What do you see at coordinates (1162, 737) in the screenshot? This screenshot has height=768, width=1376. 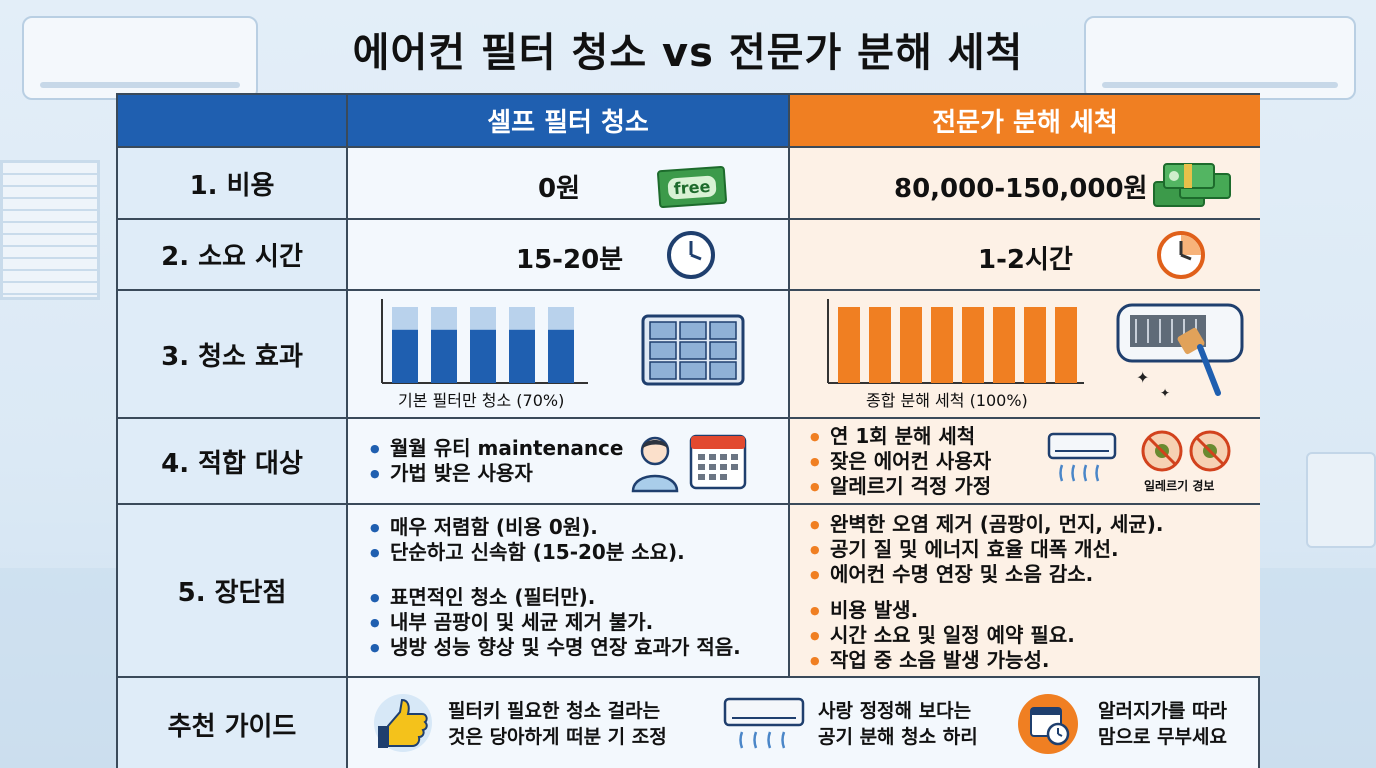 I see `guide-item-3-line2: 맘으로 무부세요` at bounding box center [1162, 737].